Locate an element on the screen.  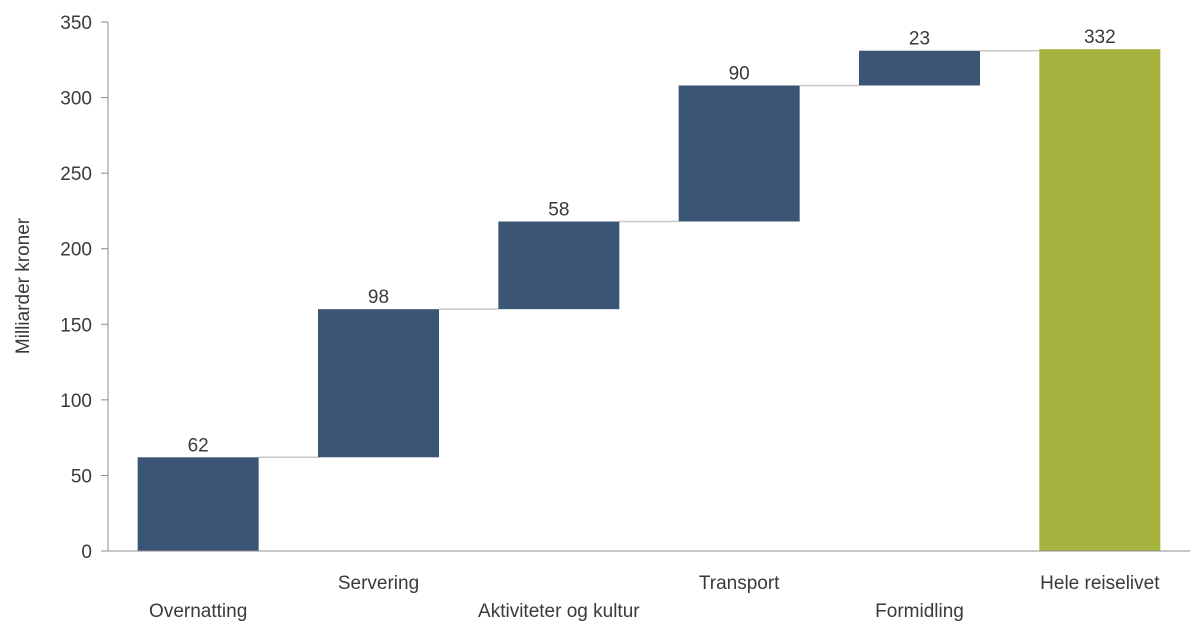
y-tick-label: 250 is located at coordinates (76, 174).